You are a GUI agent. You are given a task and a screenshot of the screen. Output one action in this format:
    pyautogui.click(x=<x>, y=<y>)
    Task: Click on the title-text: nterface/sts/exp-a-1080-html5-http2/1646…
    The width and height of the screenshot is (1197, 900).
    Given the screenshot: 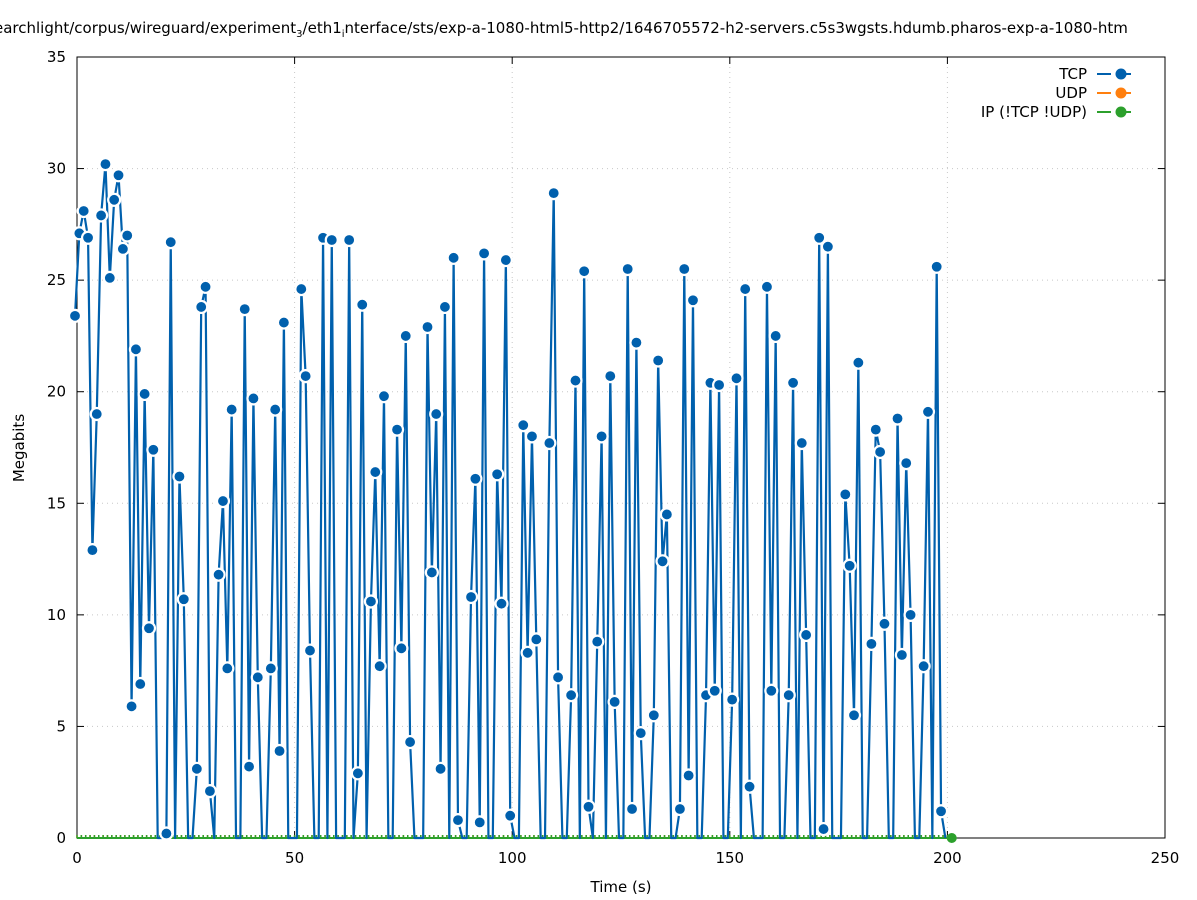 What is the action you would take?
    pyautogui.click(x=736, y=28)
    